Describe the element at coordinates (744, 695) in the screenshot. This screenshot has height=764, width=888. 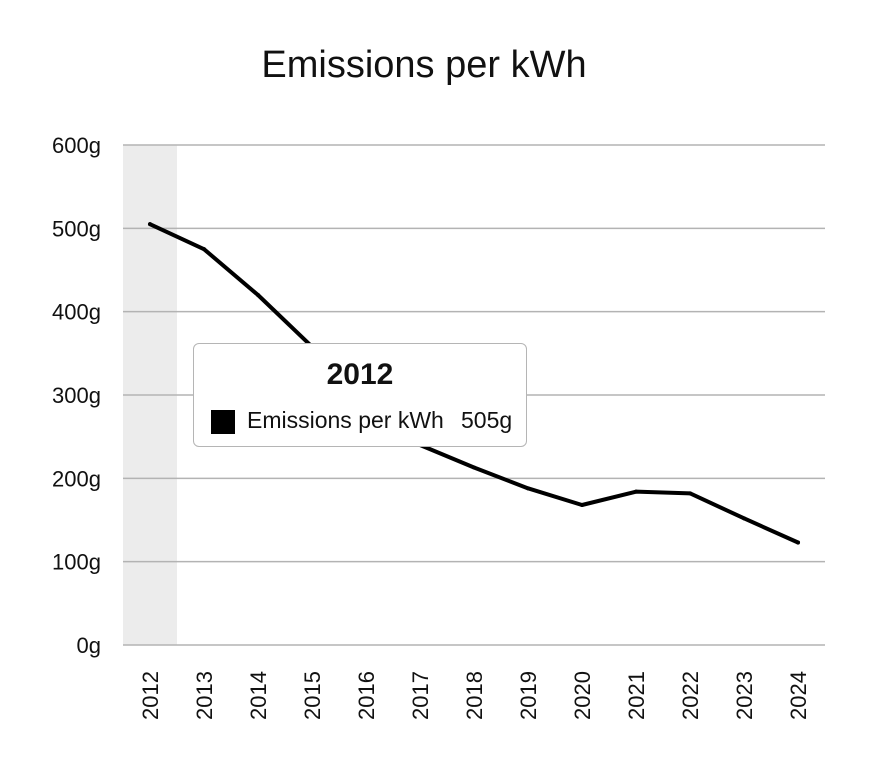
I see `x-tick-label: 2023` at that location.